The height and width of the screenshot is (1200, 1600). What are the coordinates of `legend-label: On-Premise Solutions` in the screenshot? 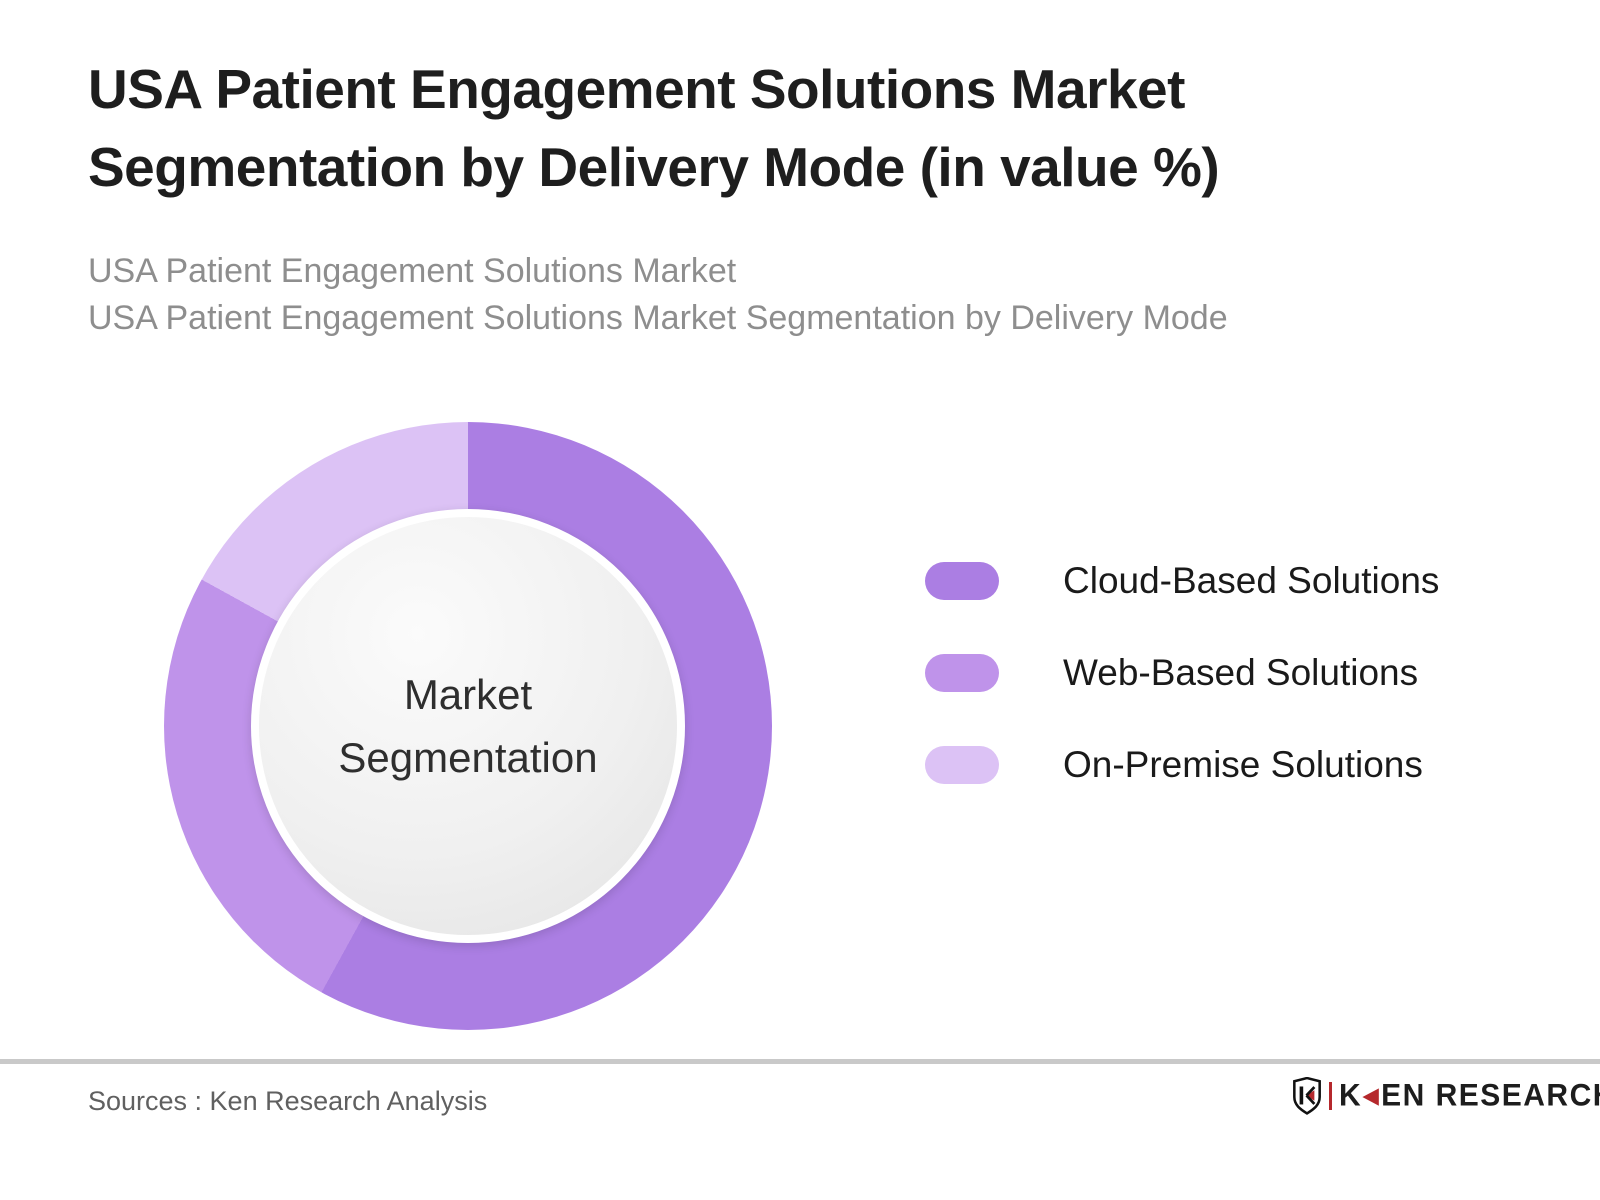 It's located at (1243, 764).